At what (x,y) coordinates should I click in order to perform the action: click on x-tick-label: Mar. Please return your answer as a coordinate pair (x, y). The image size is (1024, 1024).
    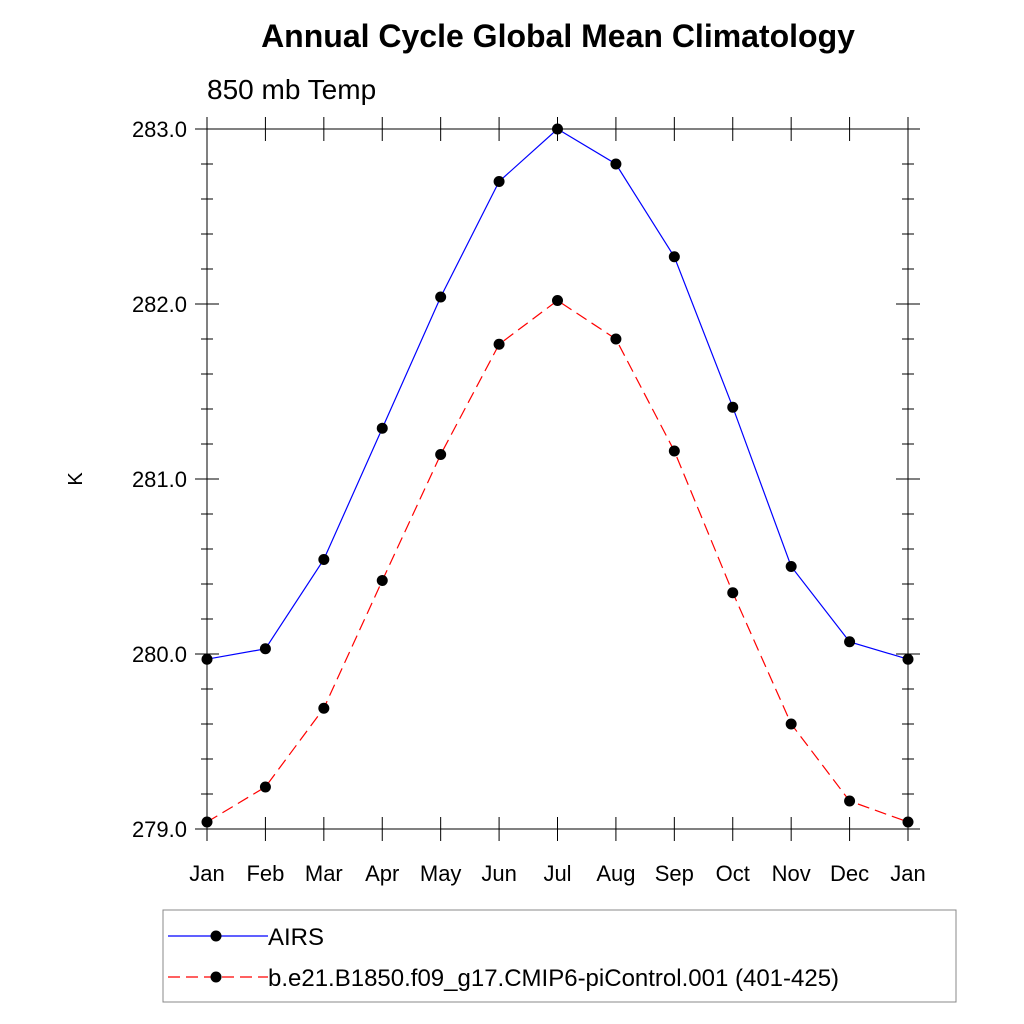
    Looking at the image, I should click on (324, 873).